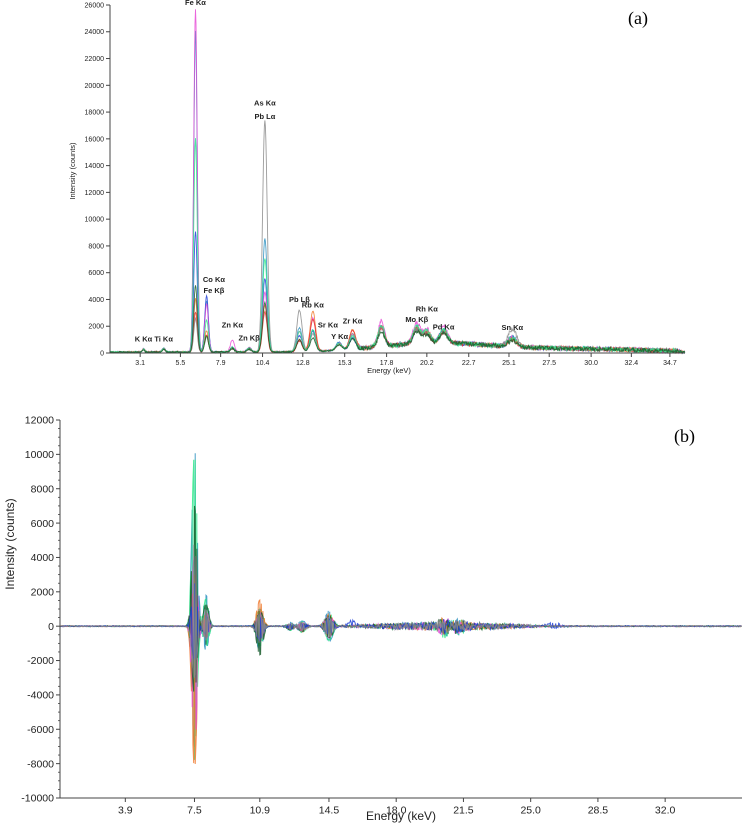 This screenshot has width=745, height=831. What do you see at coordinates (43, 489) in the screenshot?
I see `panel-b-y-tick-label: 8000` at bounding box center [43, 489].